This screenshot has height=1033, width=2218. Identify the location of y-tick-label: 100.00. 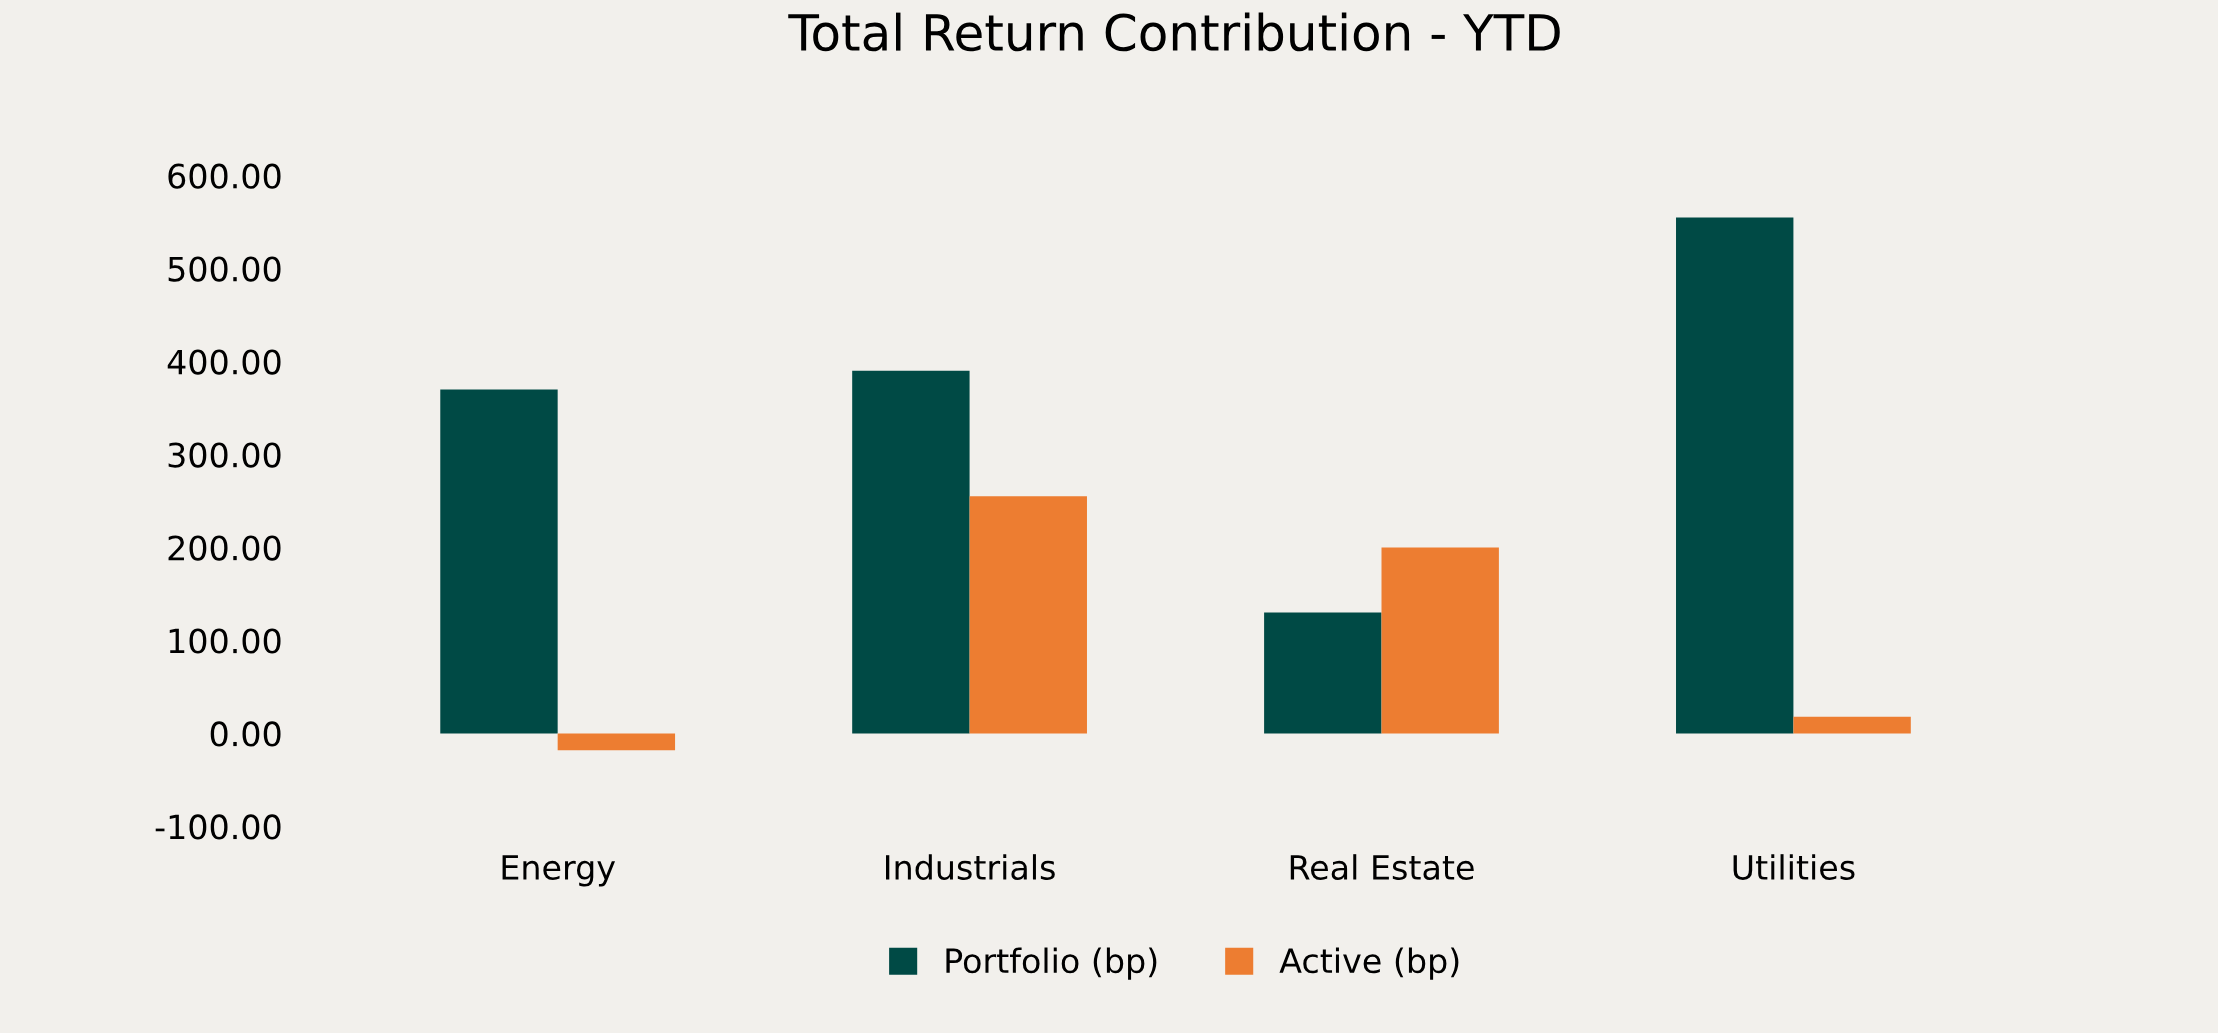
(225, 641).